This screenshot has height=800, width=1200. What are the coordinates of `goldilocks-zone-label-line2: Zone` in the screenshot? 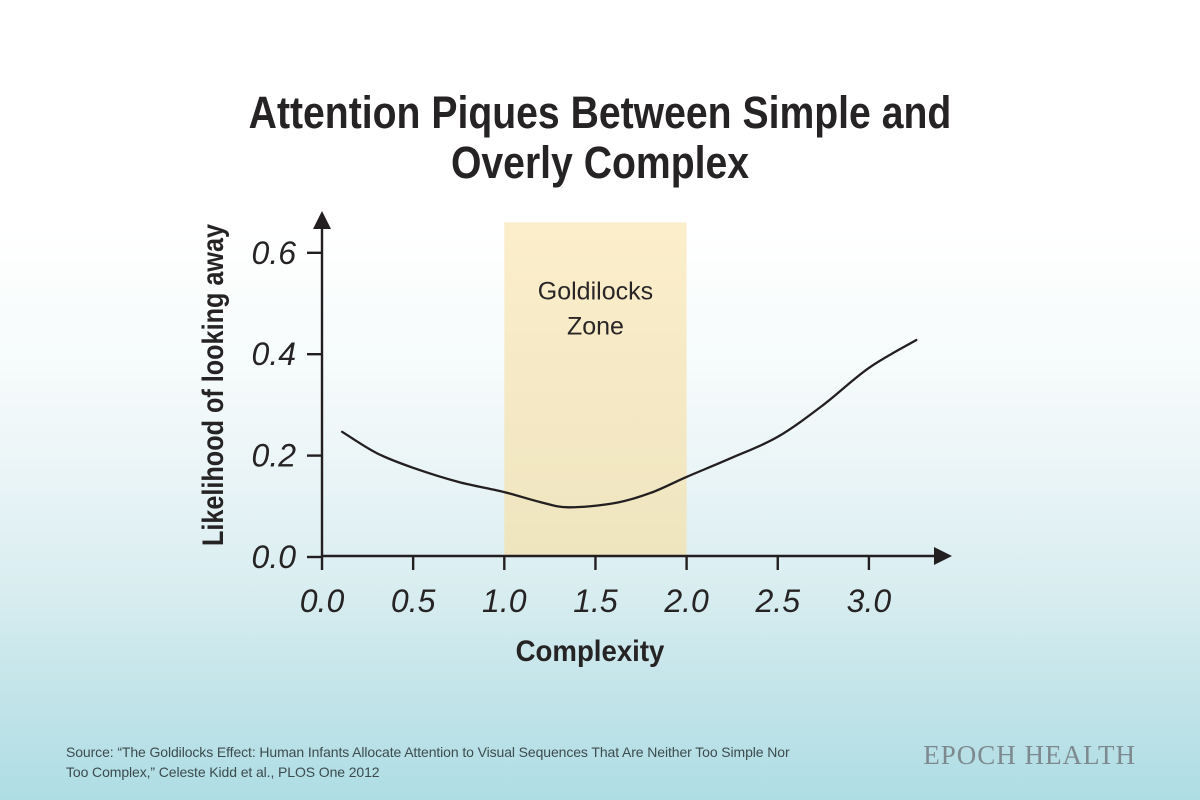 It's located at (595, 326).